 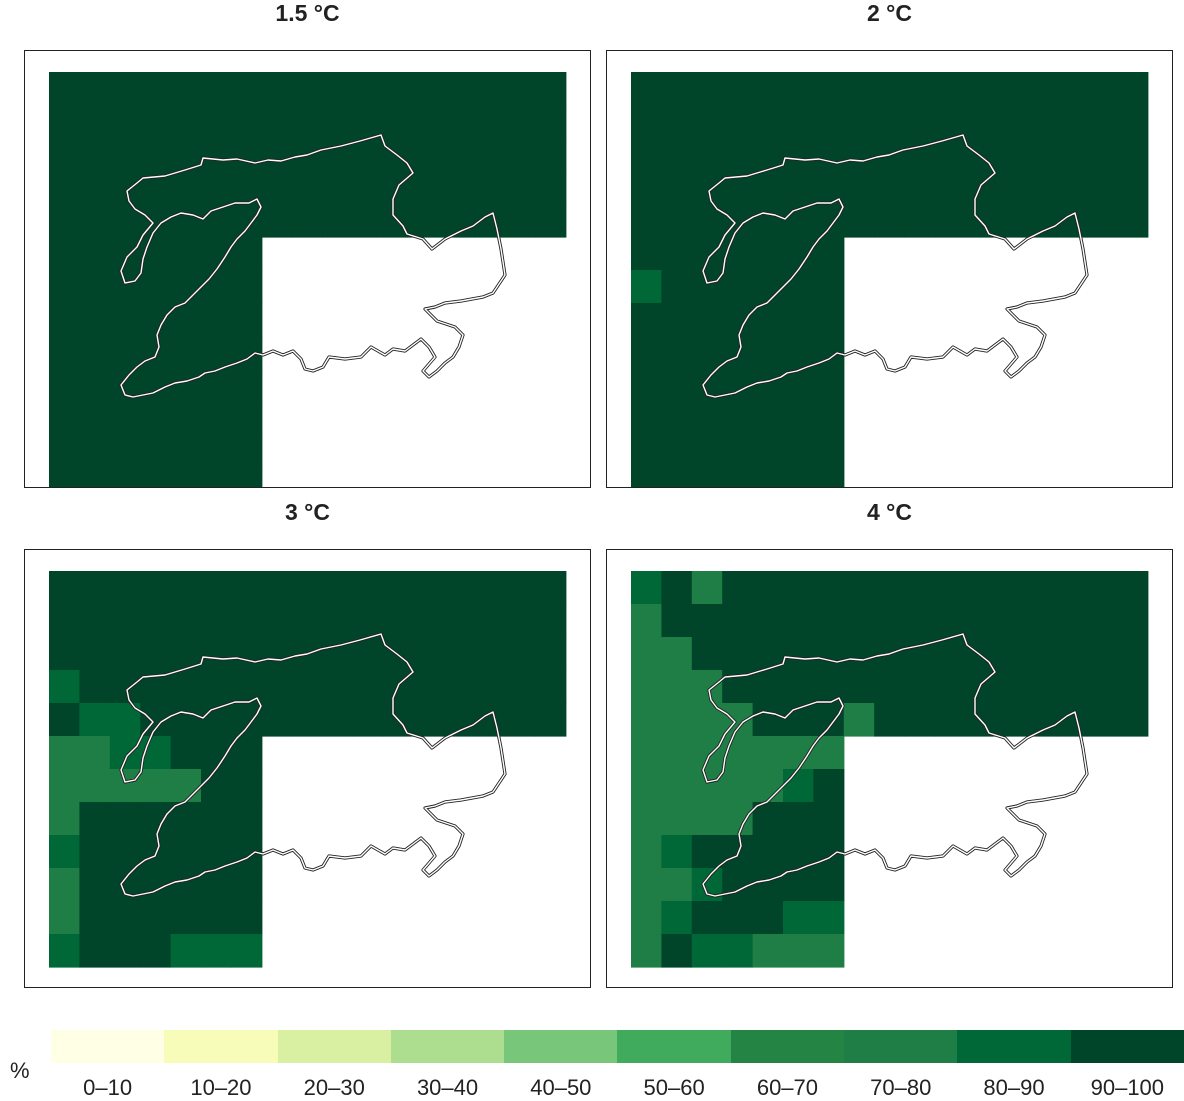 I want to click on region-outline, so click(x=895, y=266).